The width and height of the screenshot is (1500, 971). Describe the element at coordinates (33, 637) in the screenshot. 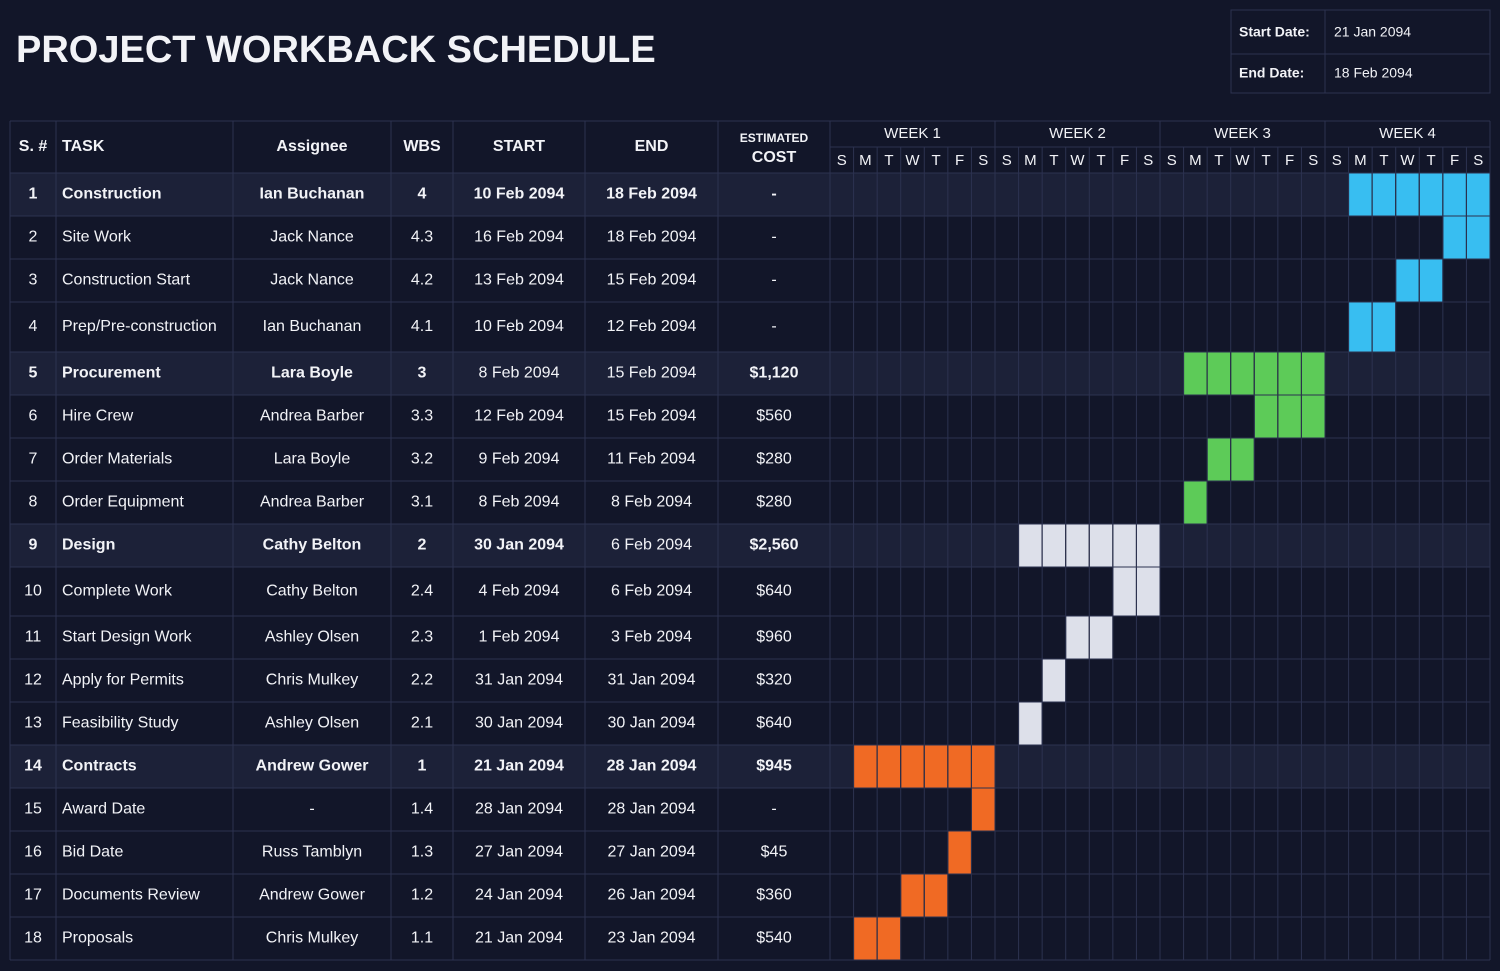

I see `cell-text: 11` at that location.